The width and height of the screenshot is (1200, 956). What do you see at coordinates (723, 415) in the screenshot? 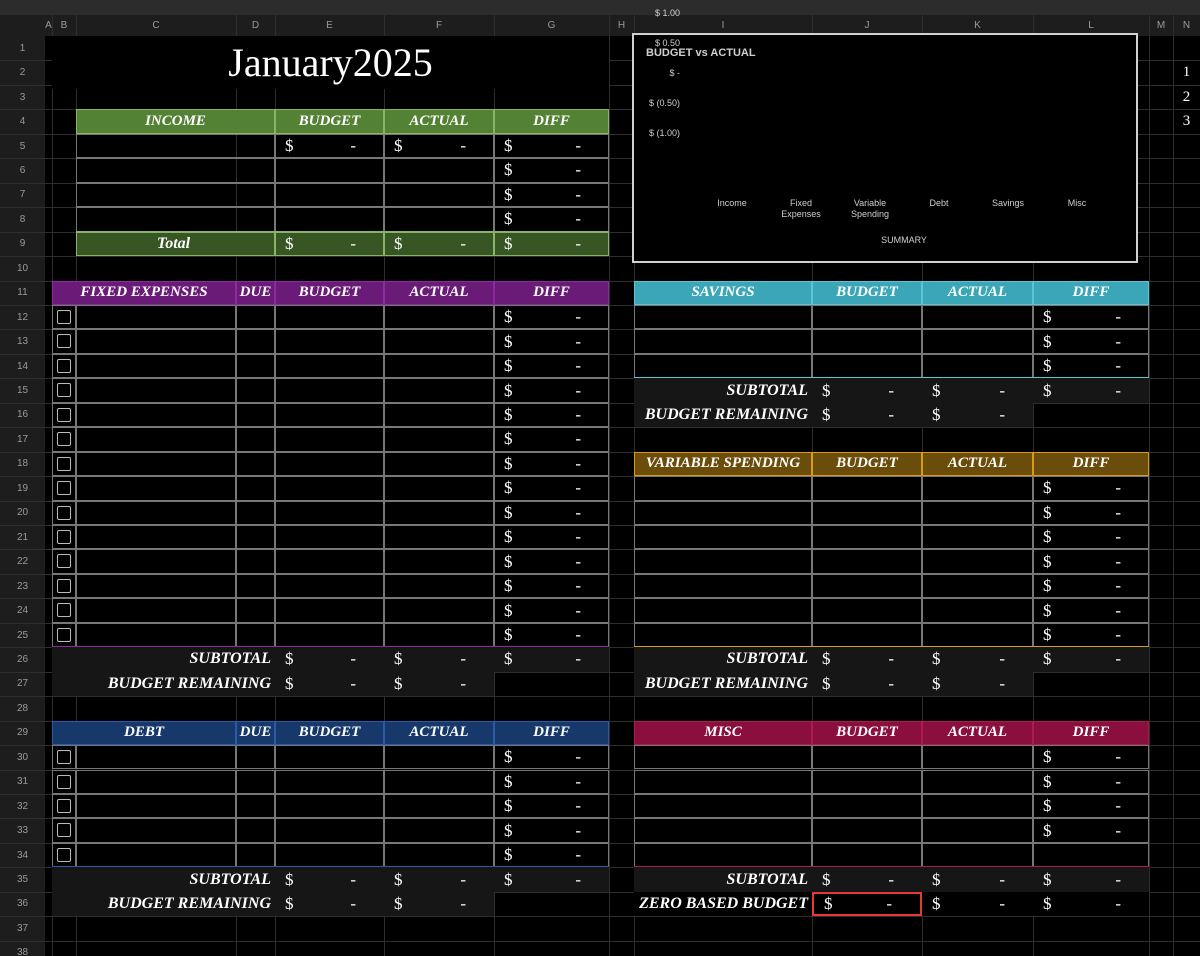
I see `footer-label: BUDGET REMAINING` at bounding box center [723, 415].